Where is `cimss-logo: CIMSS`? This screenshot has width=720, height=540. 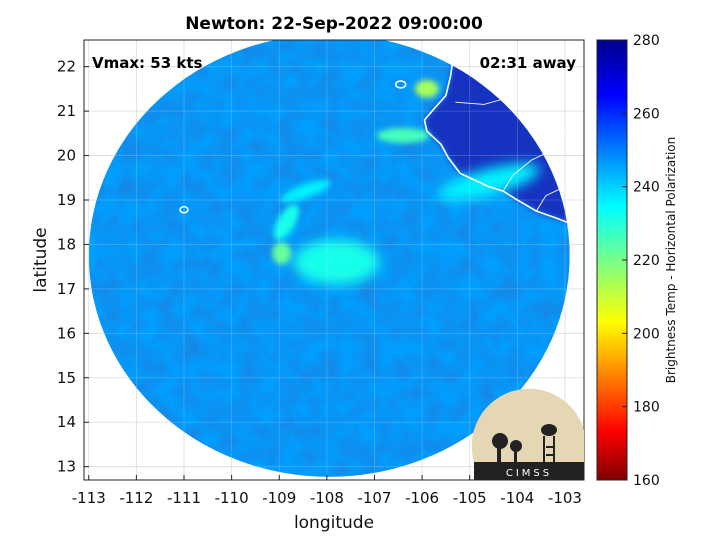 cimss-logo: CIMSS is located at coordinates (527, 434).